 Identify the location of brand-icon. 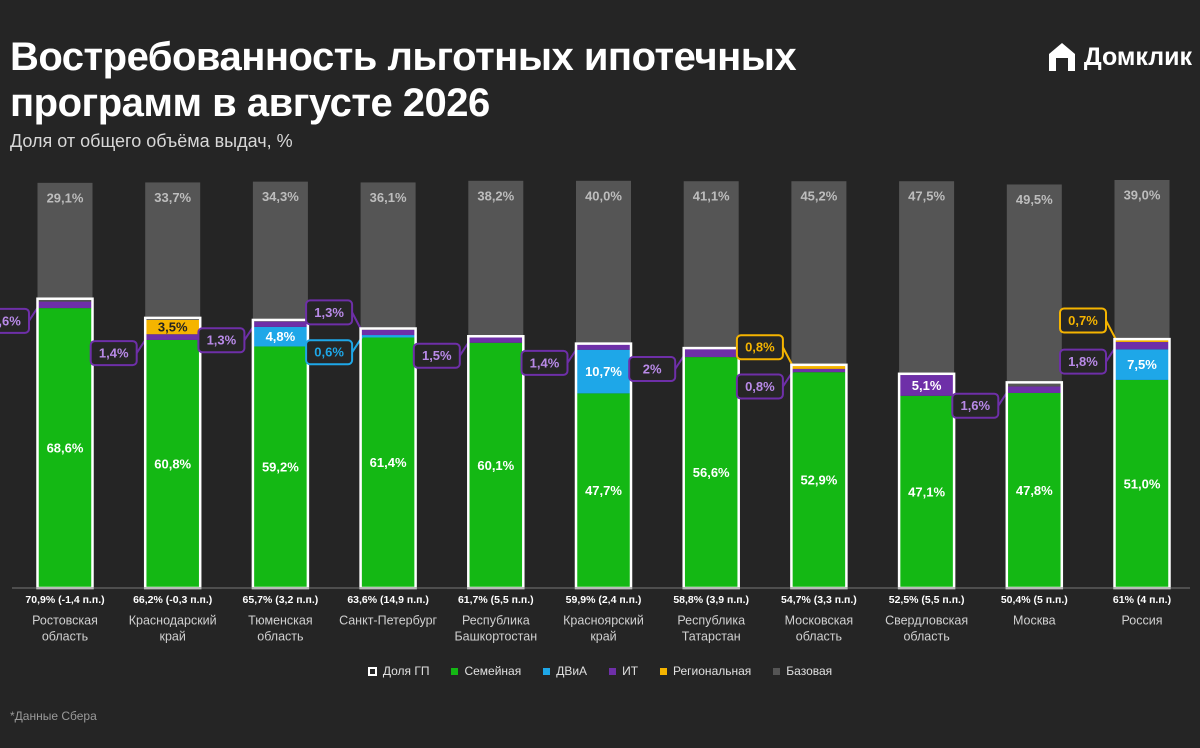
(1061, 57).